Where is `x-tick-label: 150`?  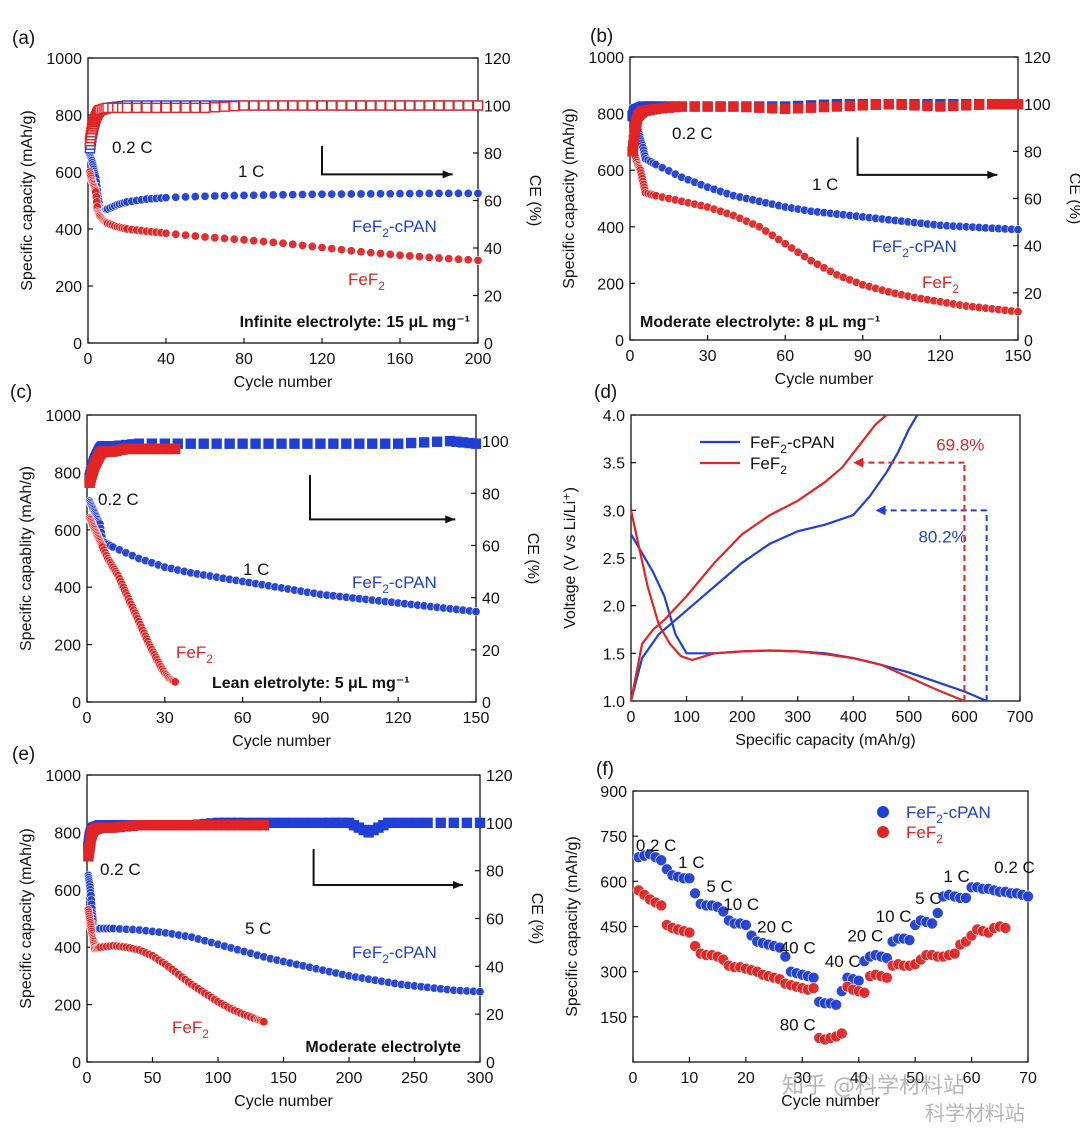 x-tick-label: 150 is located at coordinates (1018, 356).